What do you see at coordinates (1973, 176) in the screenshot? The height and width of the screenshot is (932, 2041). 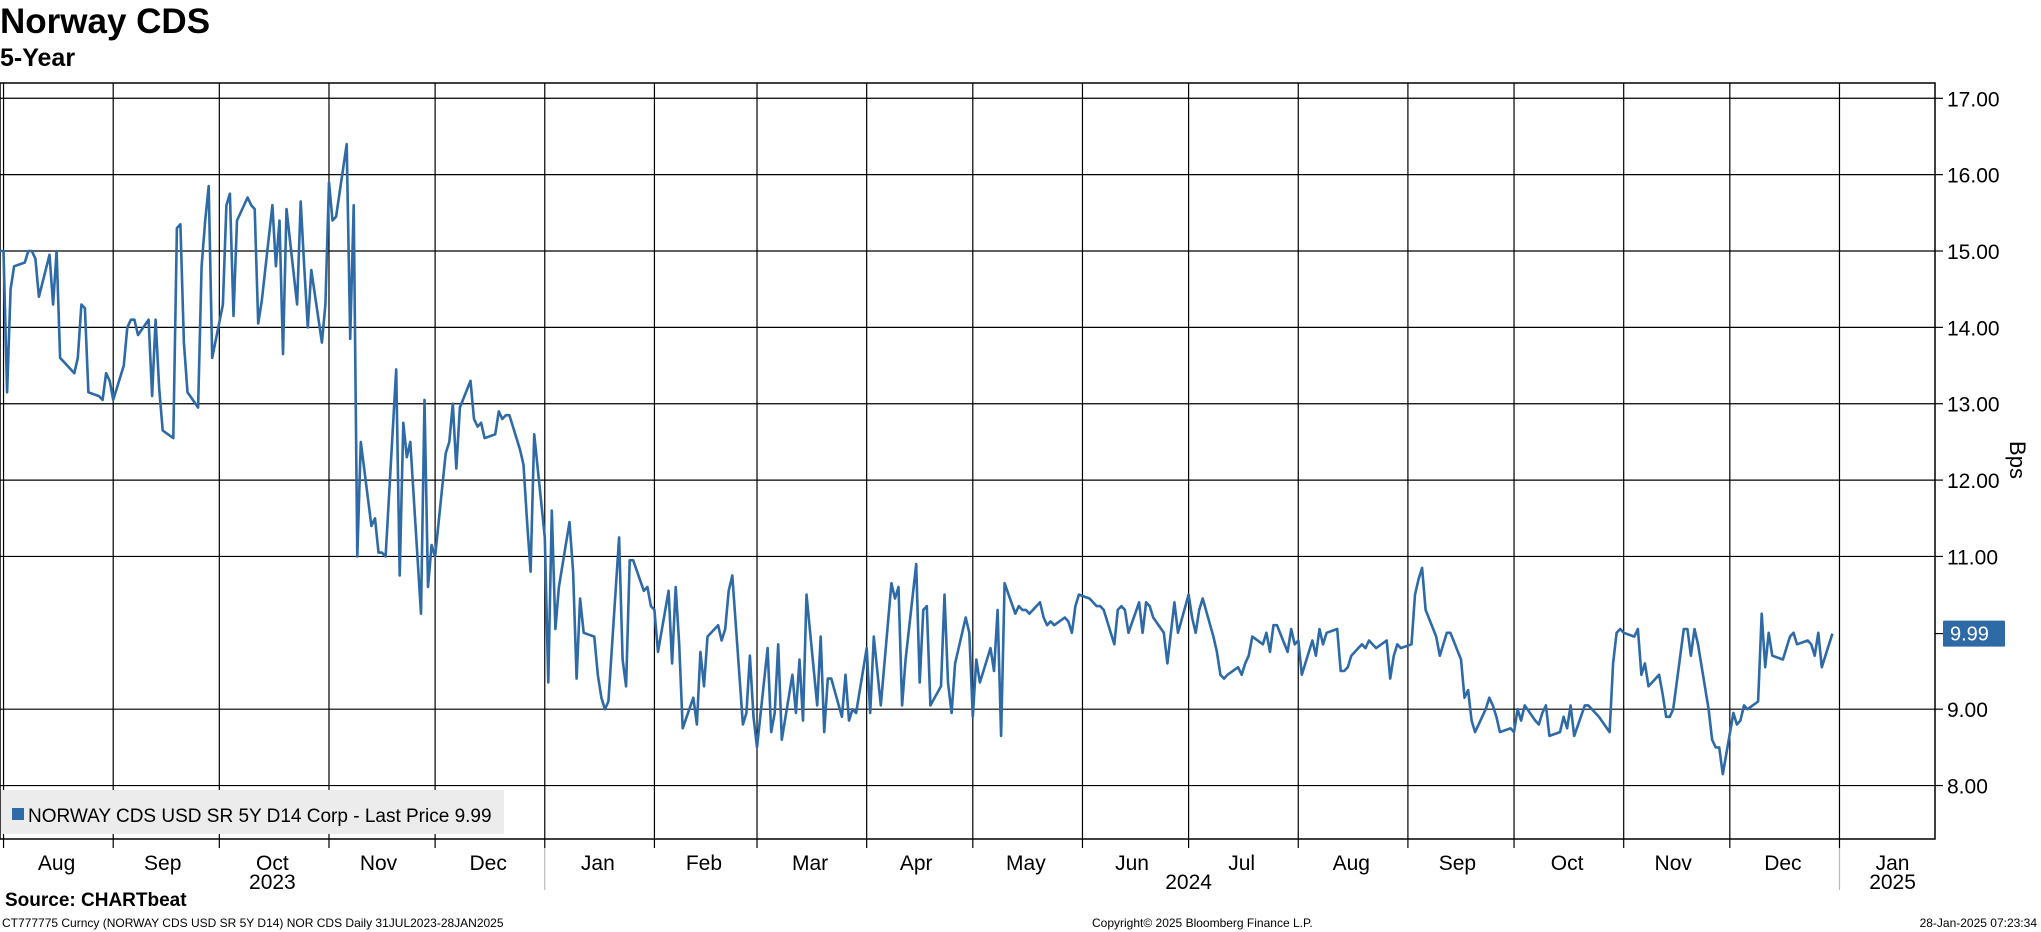 I see `y-tick-label: 16.00` at bounding box center [1973, 176].